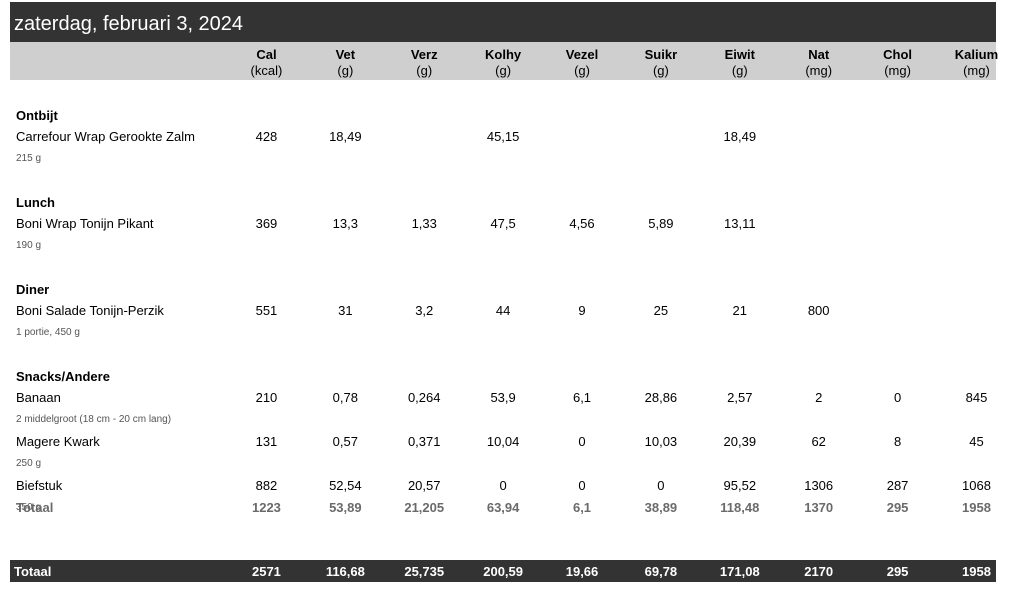  What do you see at coordinates (740, 223) in the screenshot?
I see `nutrient-value: 13,11` at bounding box center [740, 223].